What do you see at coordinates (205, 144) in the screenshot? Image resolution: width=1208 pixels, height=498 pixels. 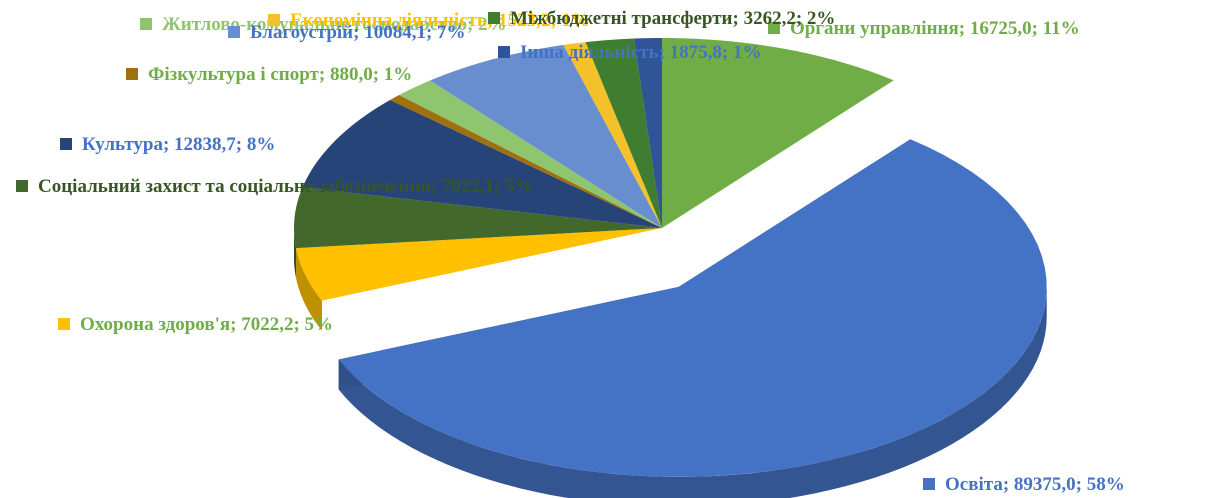 I see `label-part: 12838,7` at bounding box center [205, 144].